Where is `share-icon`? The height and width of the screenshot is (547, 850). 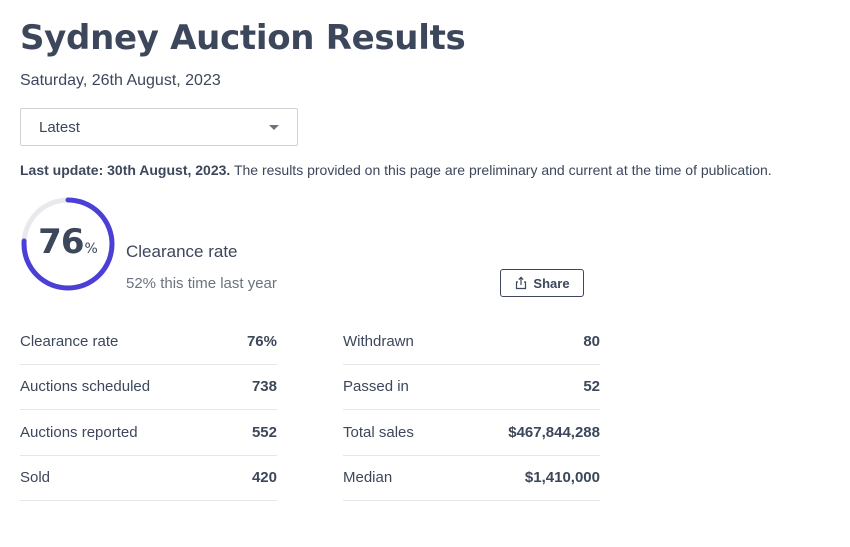
share-icon is located at coordinates (521, 283).